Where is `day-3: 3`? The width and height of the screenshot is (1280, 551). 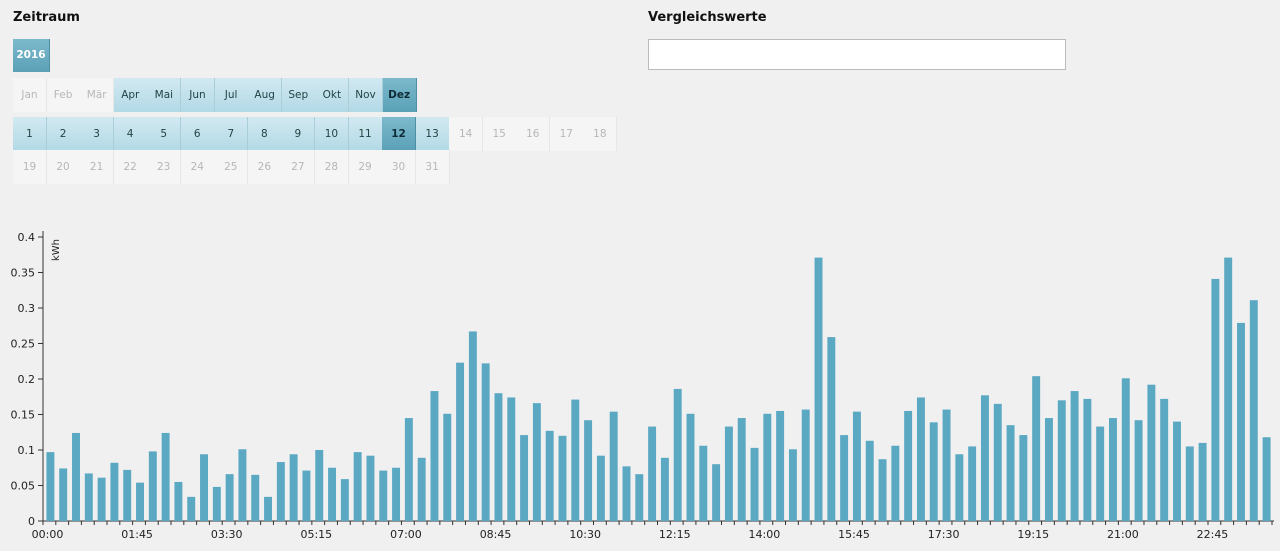
day-3: 3 is located at coordinates (97, 134).